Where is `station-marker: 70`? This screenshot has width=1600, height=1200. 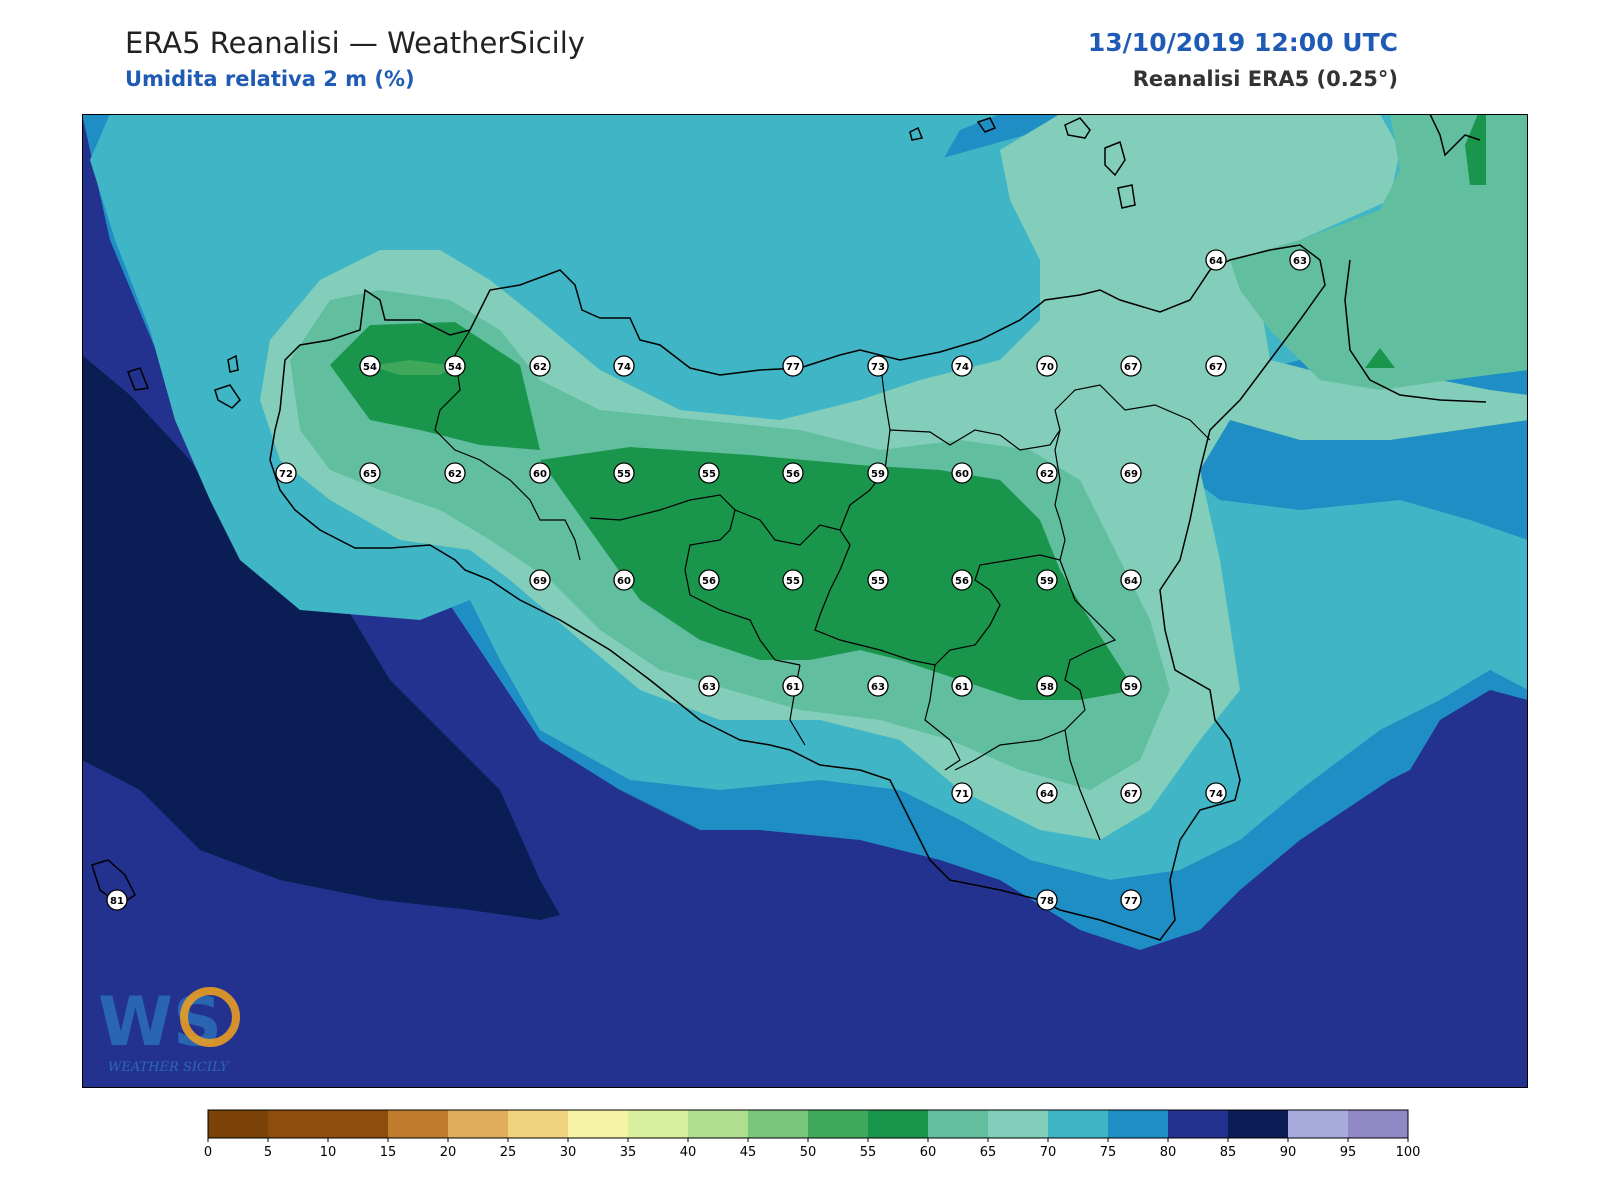
station-marker: 70 is located at coordinates (1047, 366).